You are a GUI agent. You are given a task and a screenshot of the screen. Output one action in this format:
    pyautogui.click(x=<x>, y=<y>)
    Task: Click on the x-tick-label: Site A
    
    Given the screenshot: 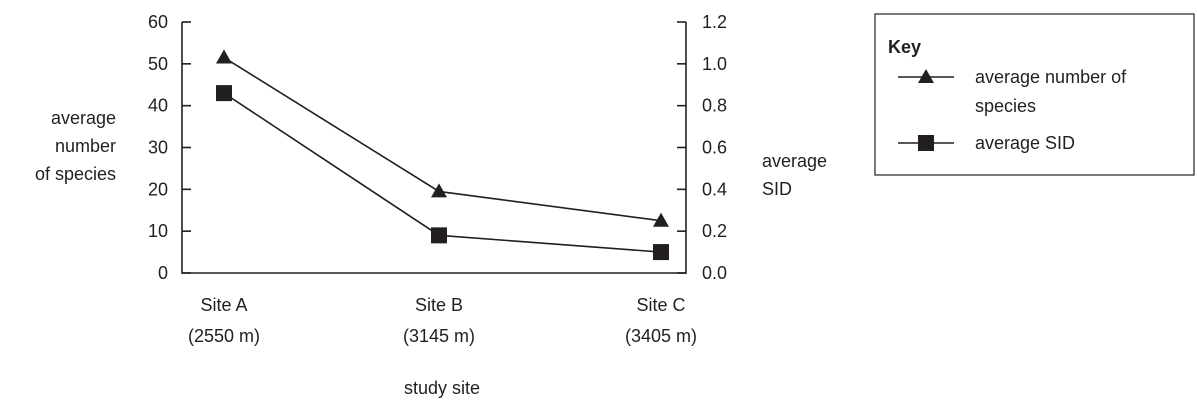 What is the action you would take?
    pyautogui.click(x=223, y=305)
    